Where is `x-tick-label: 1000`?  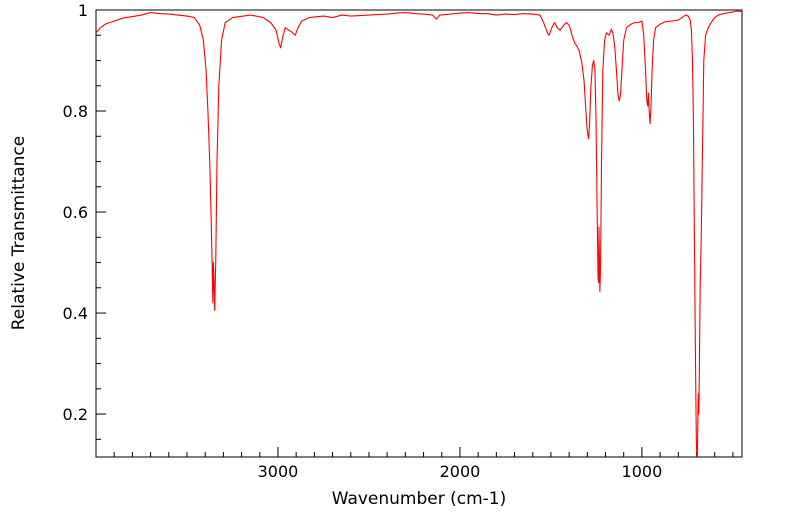
x-tick-label: 1000 is located at coordinates (642, 471).